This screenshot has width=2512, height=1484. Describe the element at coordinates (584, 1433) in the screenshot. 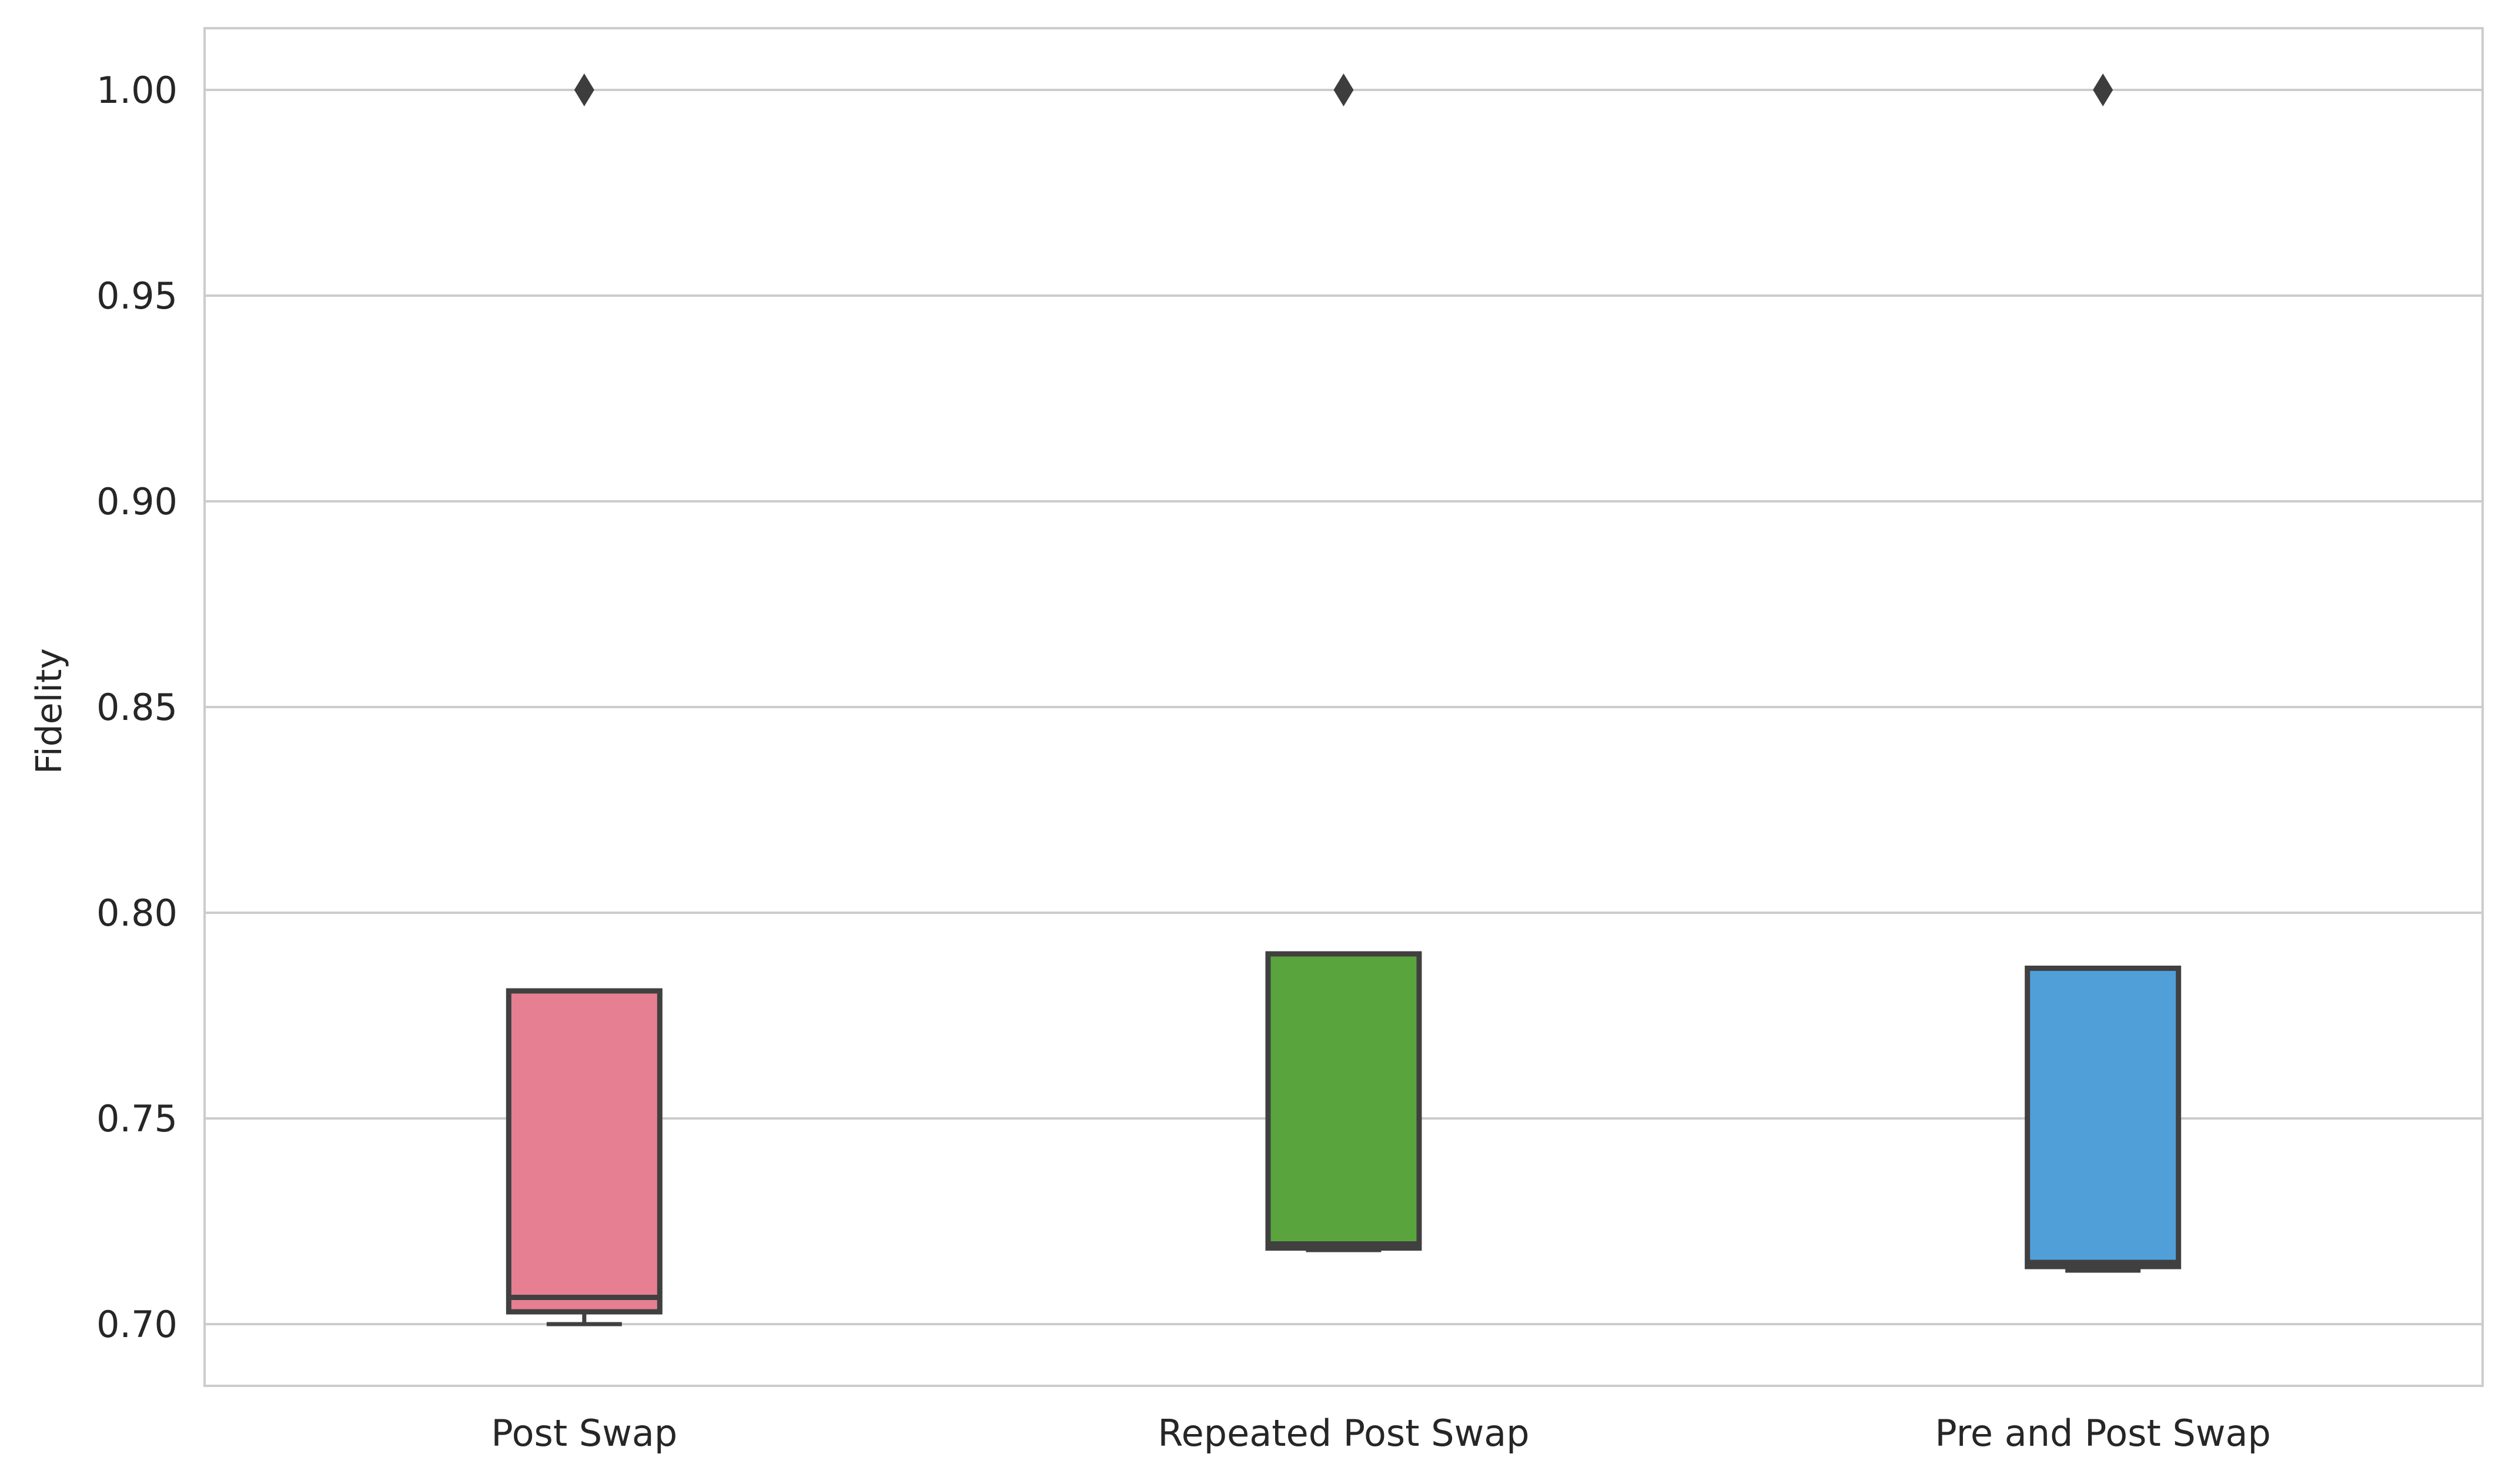

I see `x-tick-label: Post Swap` at that location.